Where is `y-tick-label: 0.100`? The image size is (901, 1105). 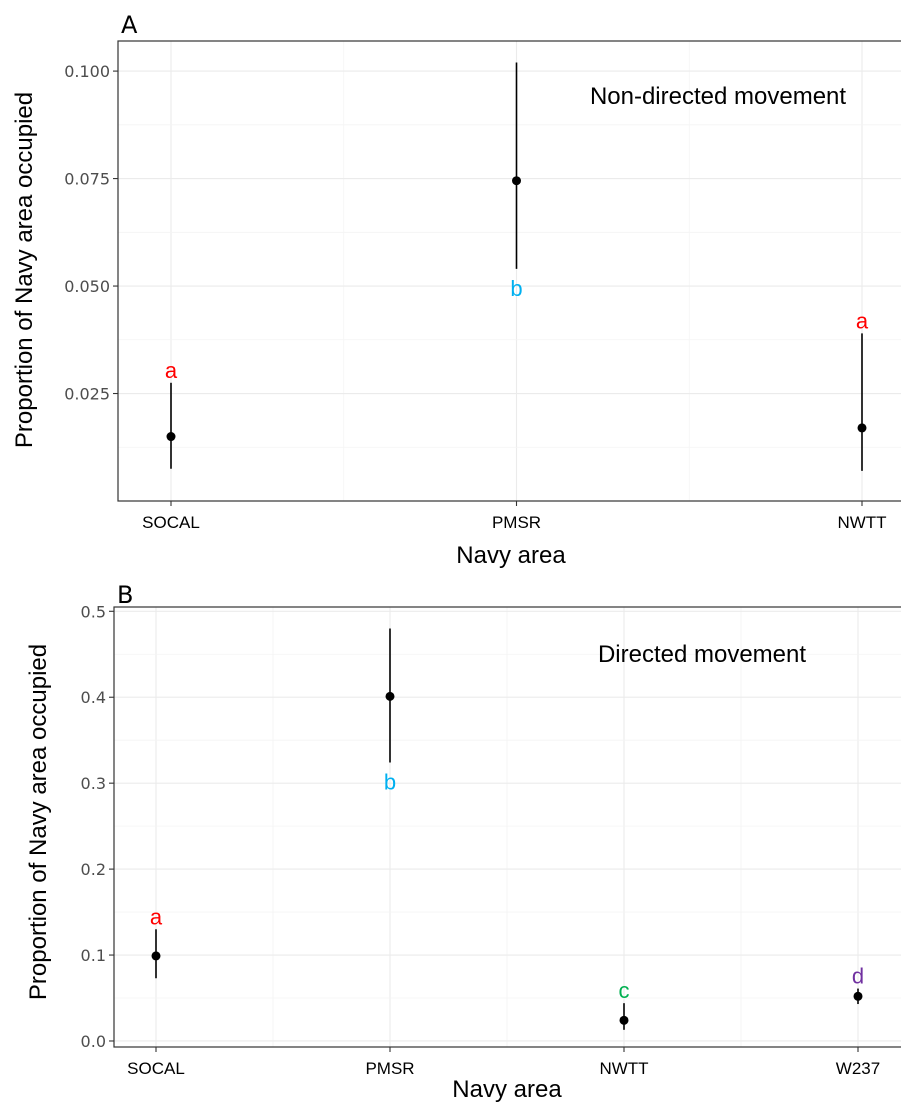
y-tick-label: 0.100 is located at coordinates (87, 71).